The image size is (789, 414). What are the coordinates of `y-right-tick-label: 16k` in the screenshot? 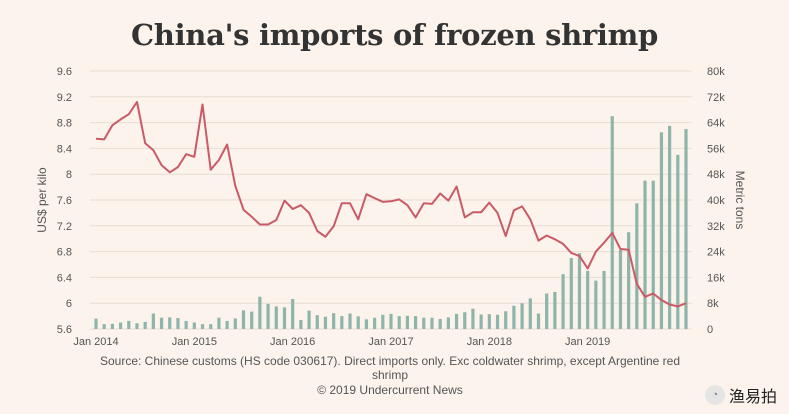 It's located at (716, 278).